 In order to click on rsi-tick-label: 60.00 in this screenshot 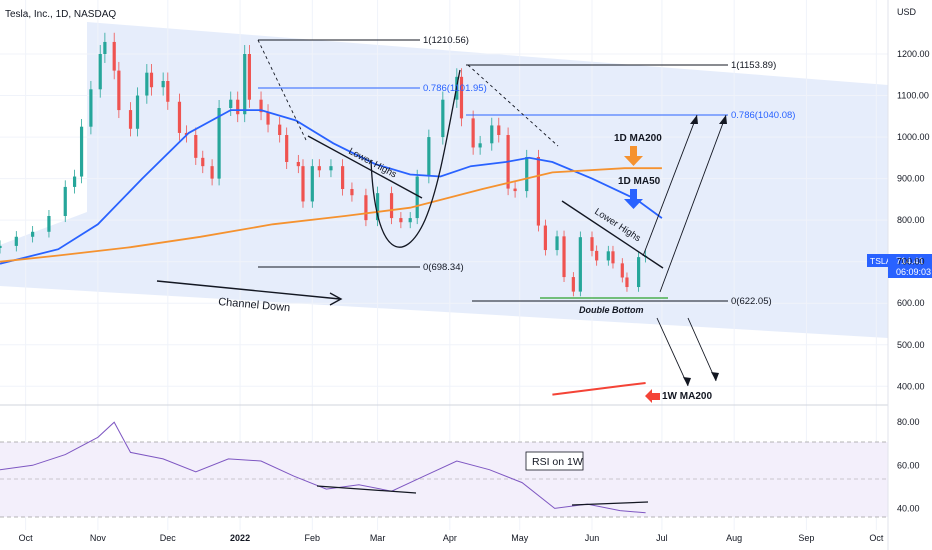, I will do `click(908, 465)`.